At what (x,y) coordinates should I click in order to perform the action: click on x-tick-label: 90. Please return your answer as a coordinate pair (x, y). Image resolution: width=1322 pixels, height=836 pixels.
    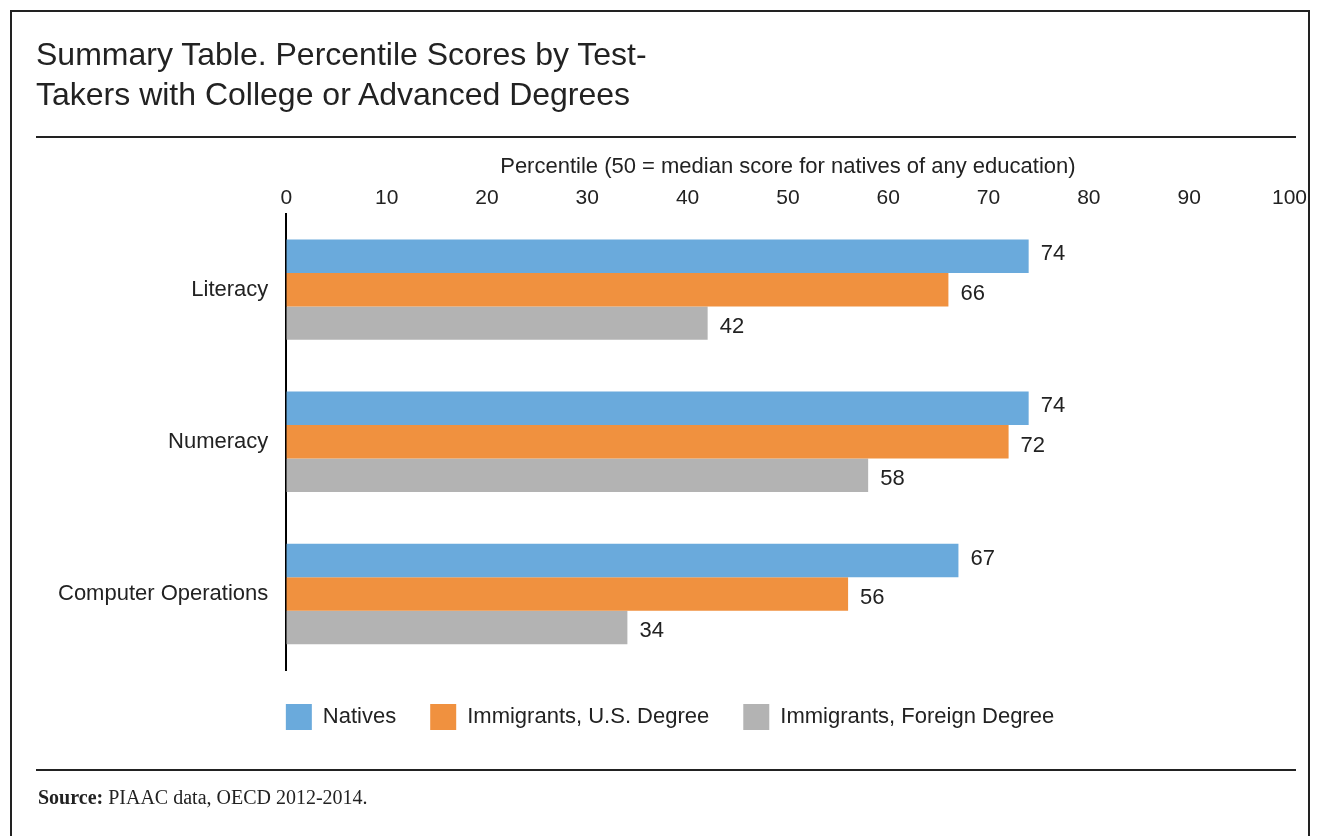
    Looking at the image, I should click on (1189, 196).